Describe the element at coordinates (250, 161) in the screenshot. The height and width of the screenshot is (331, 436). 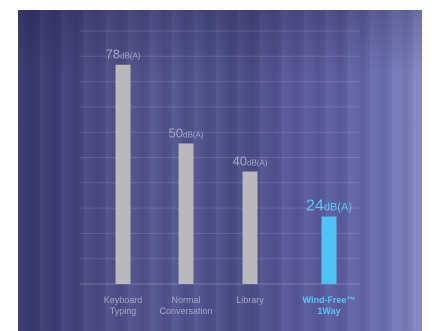
I see `data-label: 40dB(A)` at that location.